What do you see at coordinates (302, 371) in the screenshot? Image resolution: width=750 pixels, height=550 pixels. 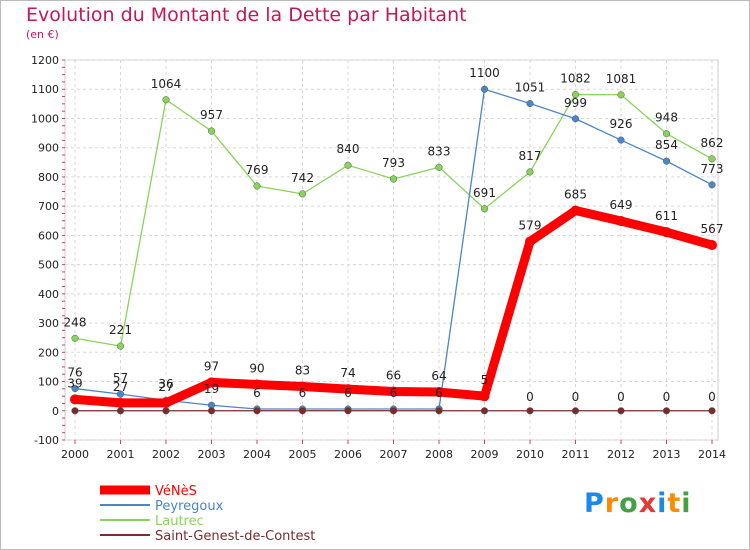 I see `data-label: 83` at bounding box center [302, 371].